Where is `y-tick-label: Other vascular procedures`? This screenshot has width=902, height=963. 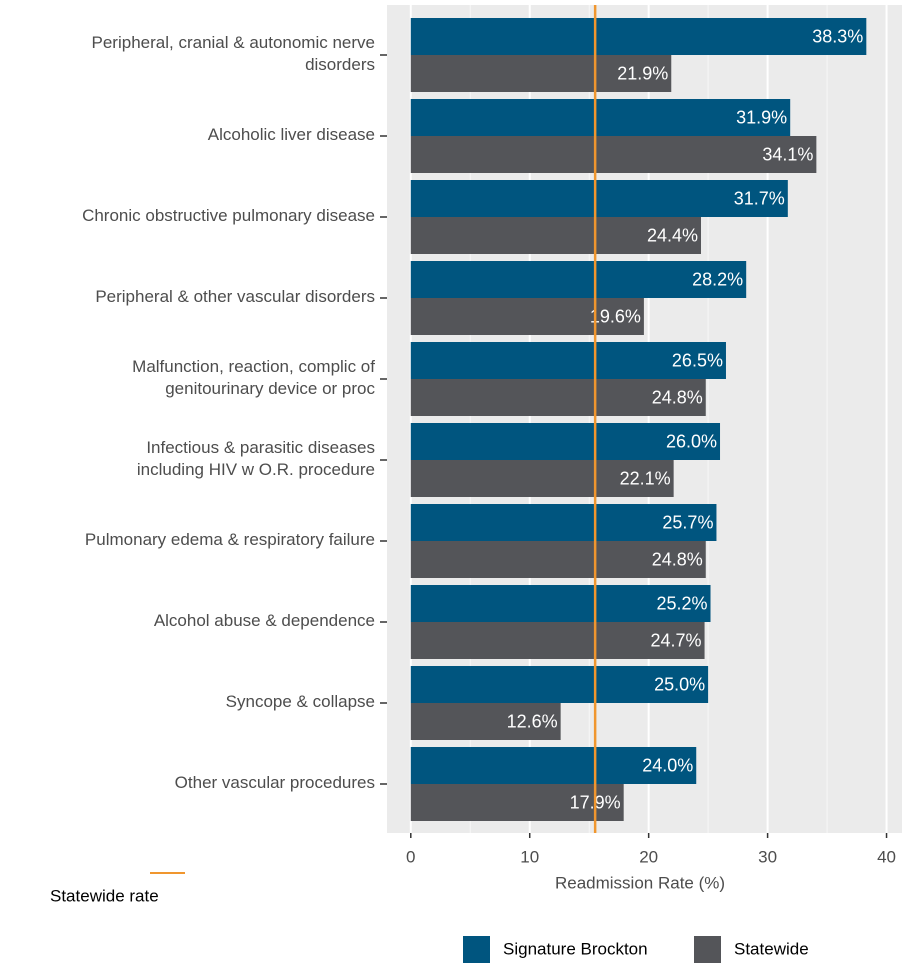 y-tick-label: Other vascular procedures is located at coordinates (275, 782).